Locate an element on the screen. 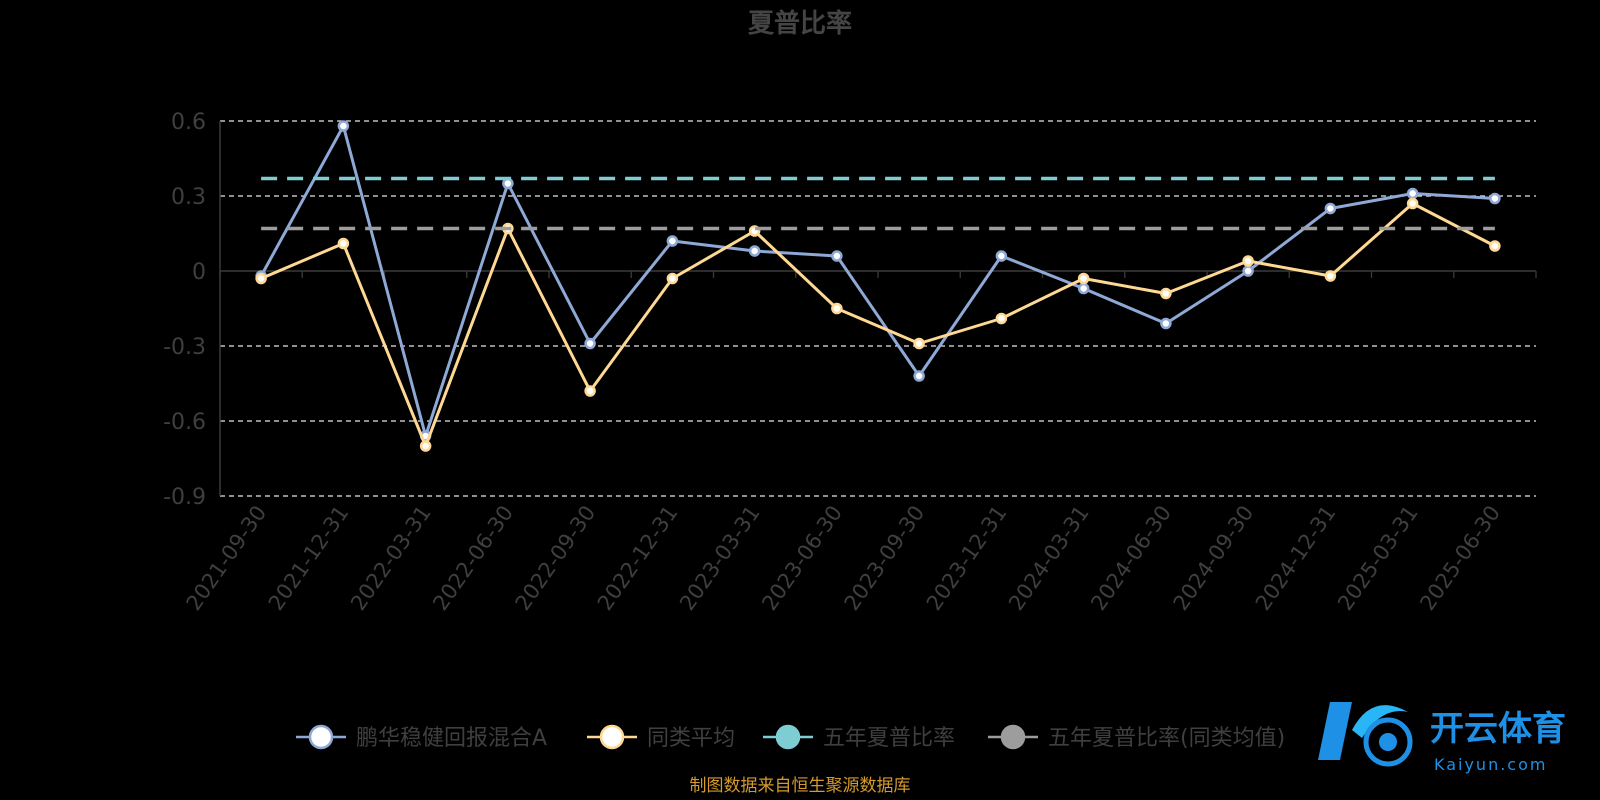 The height and width of the screenshot is (800, 1600). x-tick-label: 2022-06-30 is located at coordinates (473, 558).